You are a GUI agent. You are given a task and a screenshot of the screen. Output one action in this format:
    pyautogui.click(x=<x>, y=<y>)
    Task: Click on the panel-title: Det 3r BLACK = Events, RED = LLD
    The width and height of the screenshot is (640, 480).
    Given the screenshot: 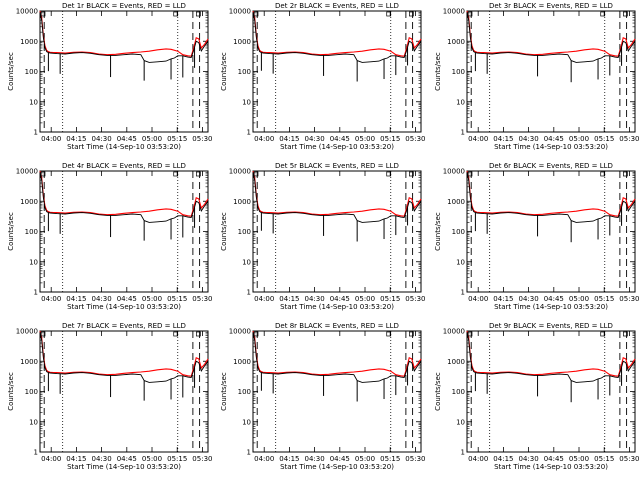 What is the action you would take?
    pyautogui.click(x=551, y=6)
    